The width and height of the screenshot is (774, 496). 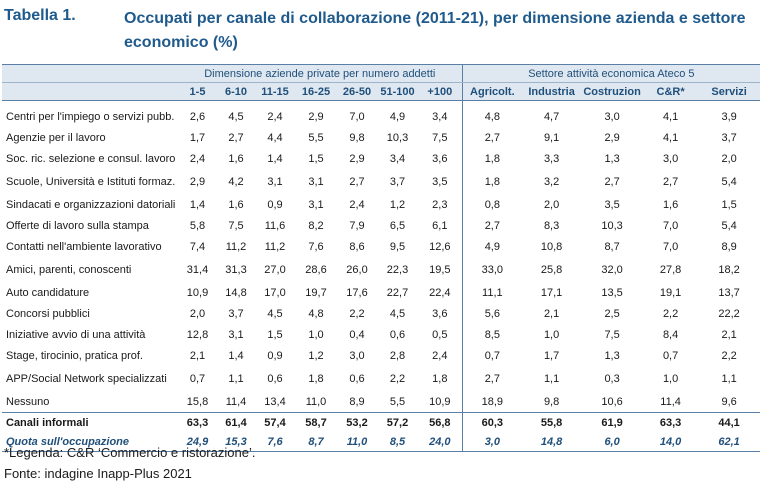 I want to click on table-cell: 17,1, so click(x=551, y=292).